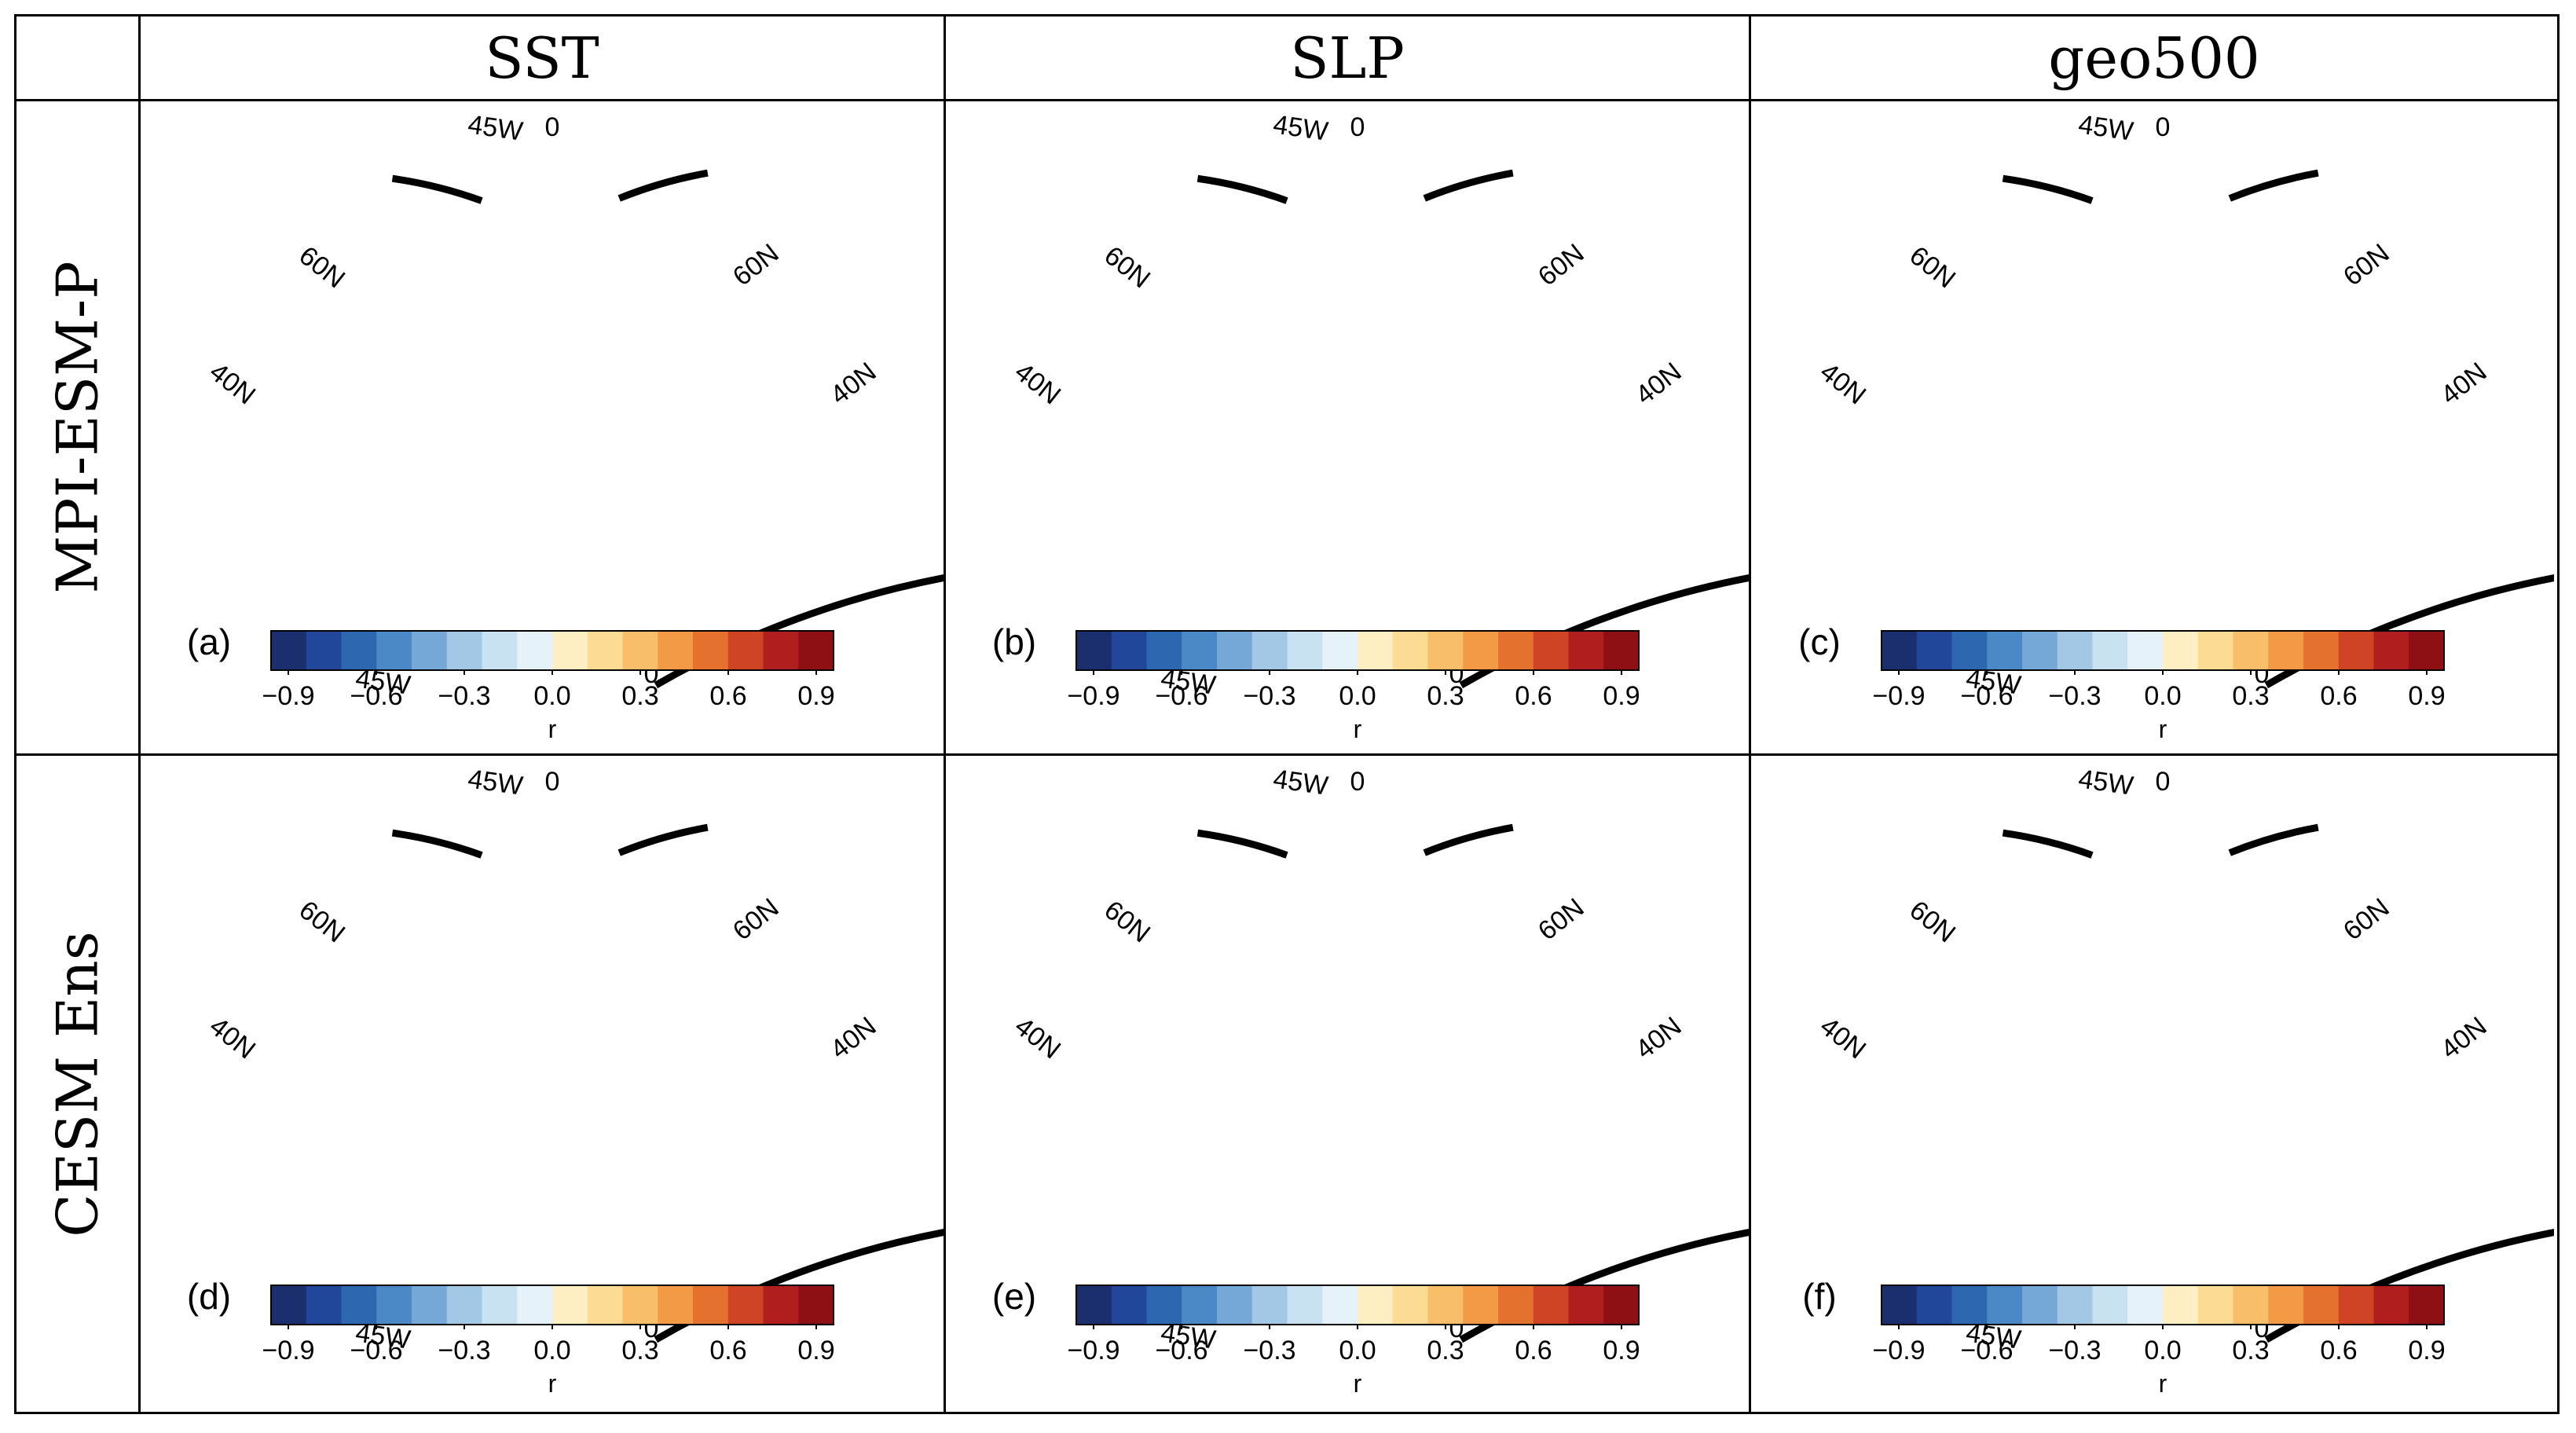  Describe the element at coordinates (1037, 1038) in the screenshot. I see `lat-label-left-40n: 40N` at that location.